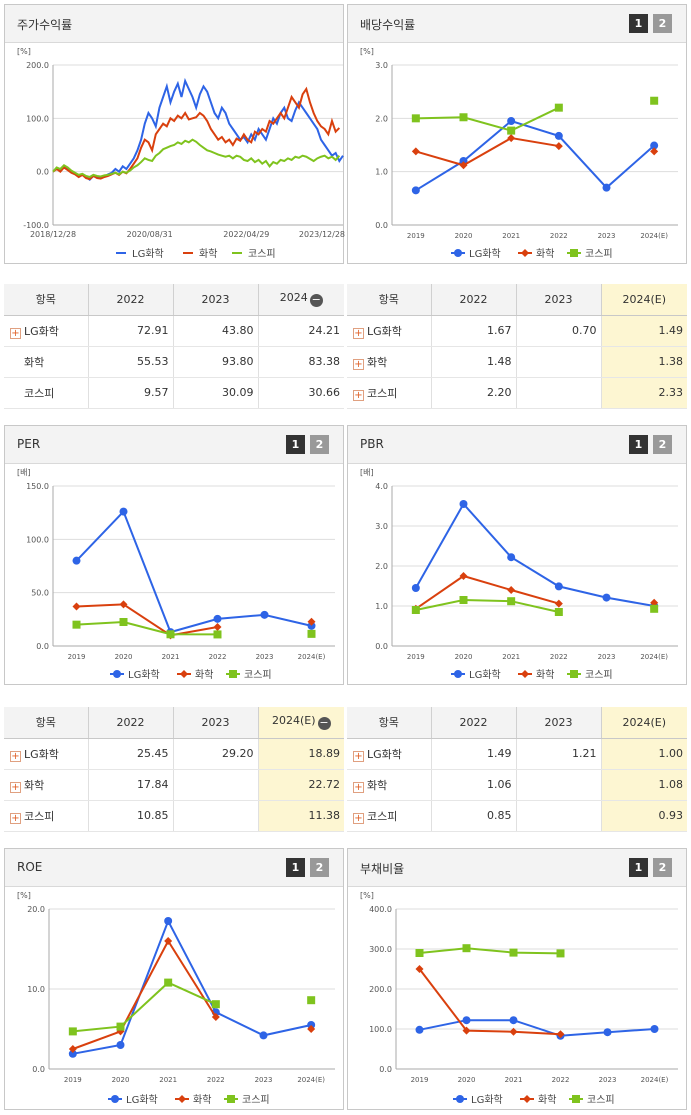 This screenshot has height=1115, width=691. What do you see at coordinates (467, 1080) in the screenshot?
I see `x-tick-label: 2020` at bounding box center [467, 1080].